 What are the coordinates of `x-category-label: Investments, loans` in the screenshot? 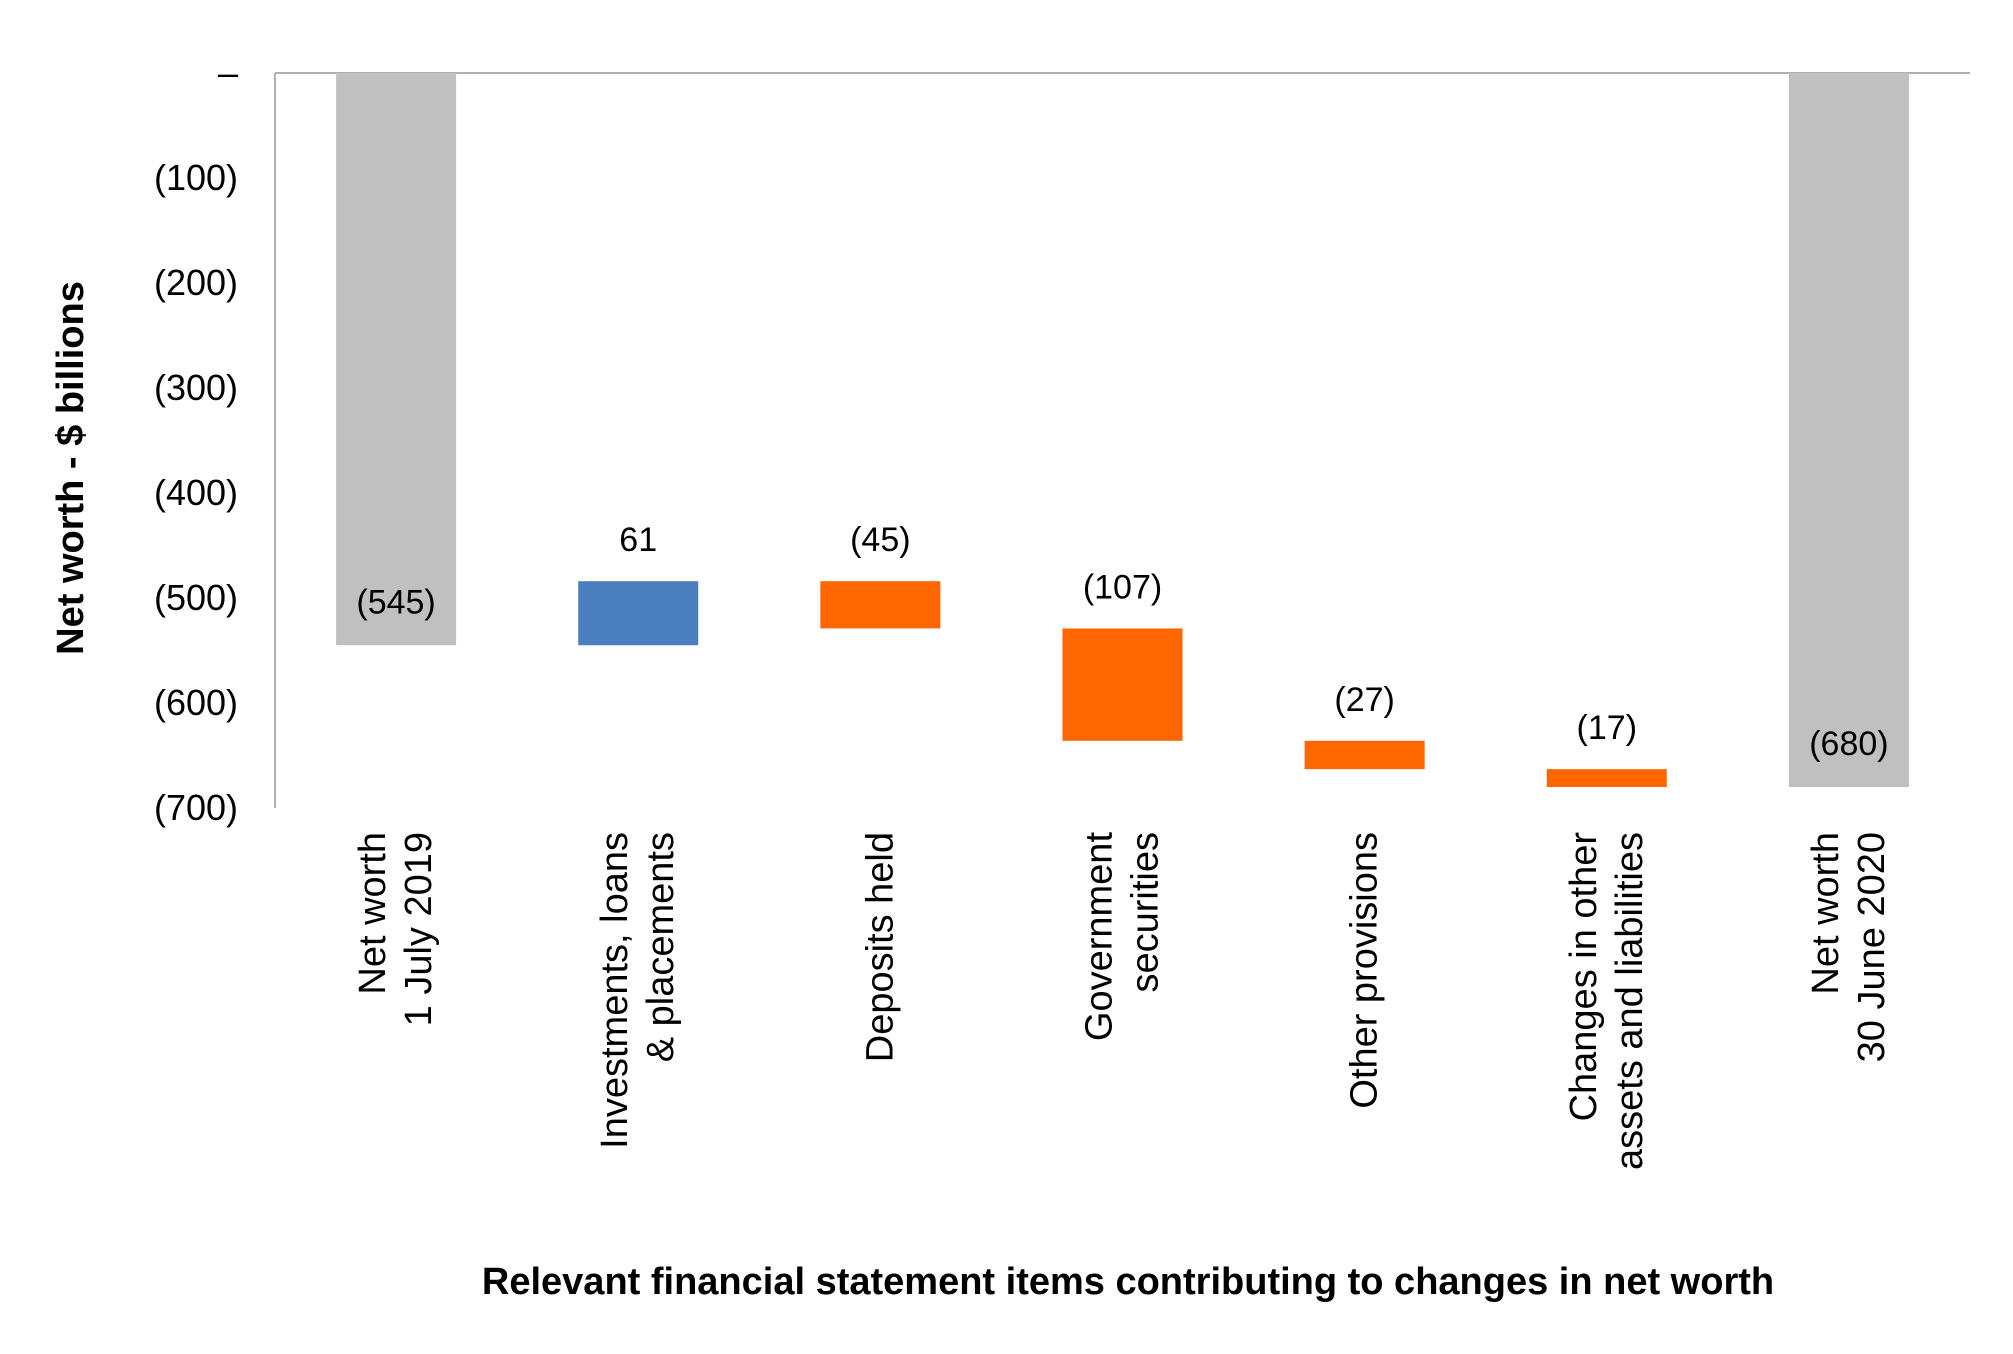 It's located at (615, 990).